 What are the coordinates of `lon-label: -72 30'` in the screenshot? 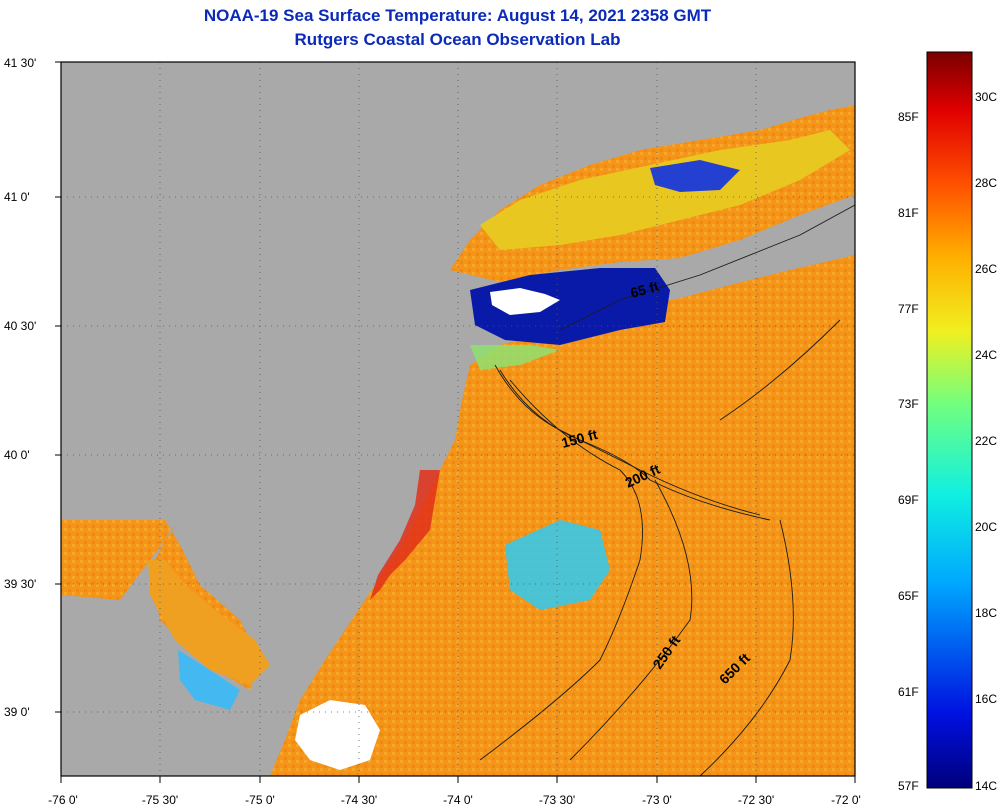 It's located at (756, 800).